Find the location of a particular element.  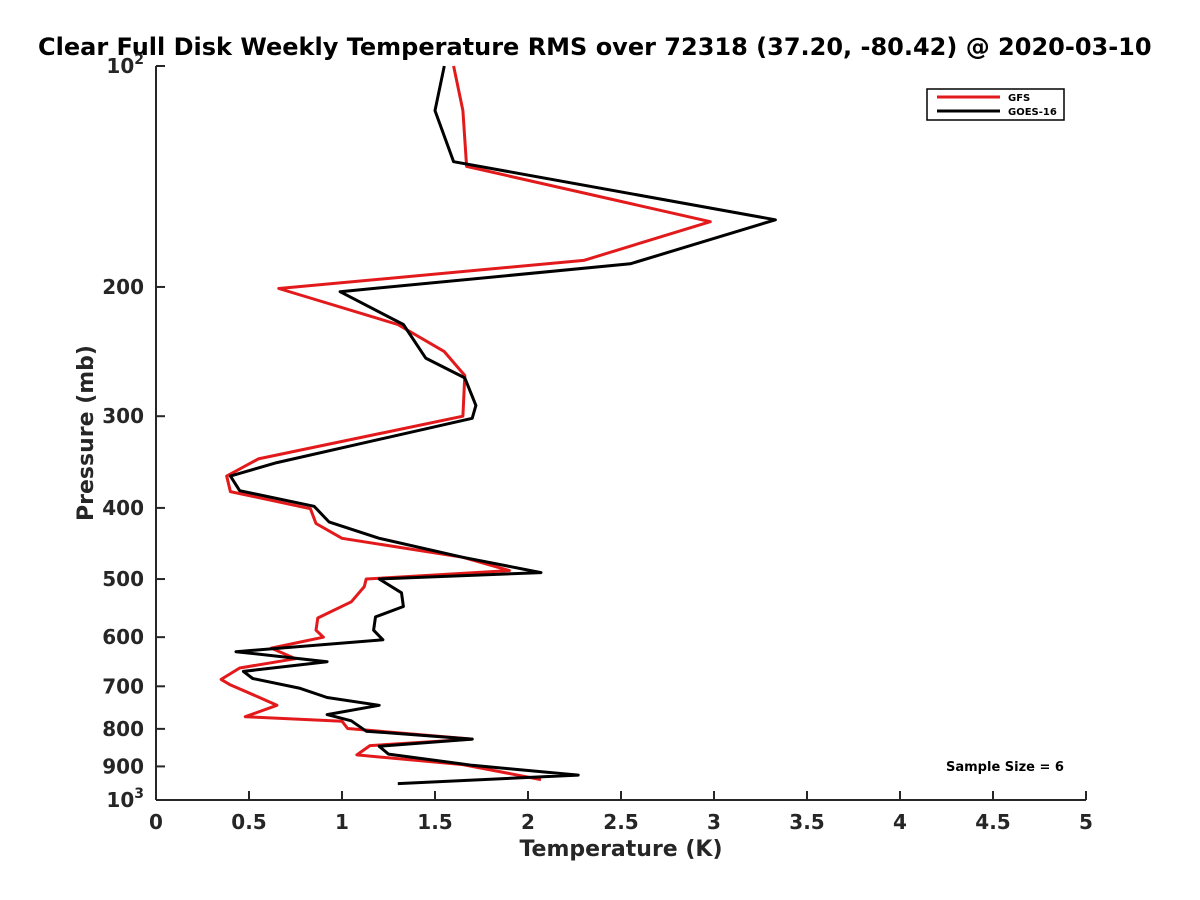

x-tick-label: 4 is located at coordinates (900, 822).